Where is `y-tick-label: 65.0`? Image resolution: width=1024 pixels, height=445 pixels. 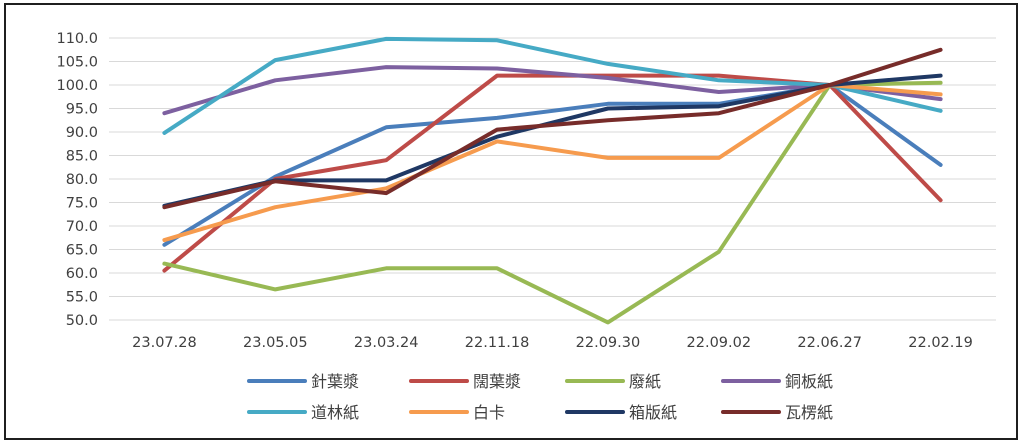 y-tick-label: 65.0 is located at coordinates (82, 251).